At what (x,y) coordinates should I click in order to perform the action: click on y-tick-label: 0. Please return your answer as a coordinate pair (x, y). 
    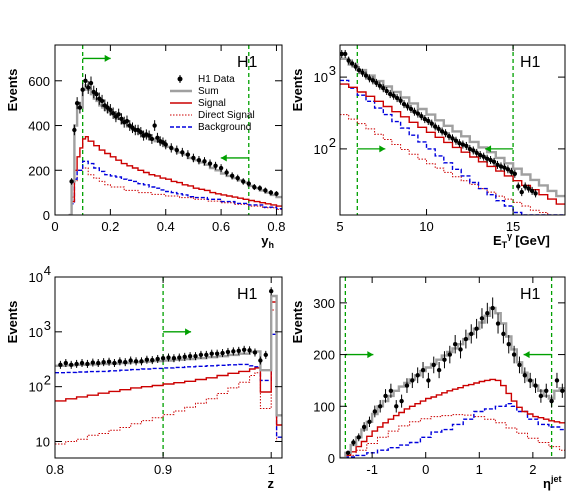
    Looking at the image, I should click on (46, 215).